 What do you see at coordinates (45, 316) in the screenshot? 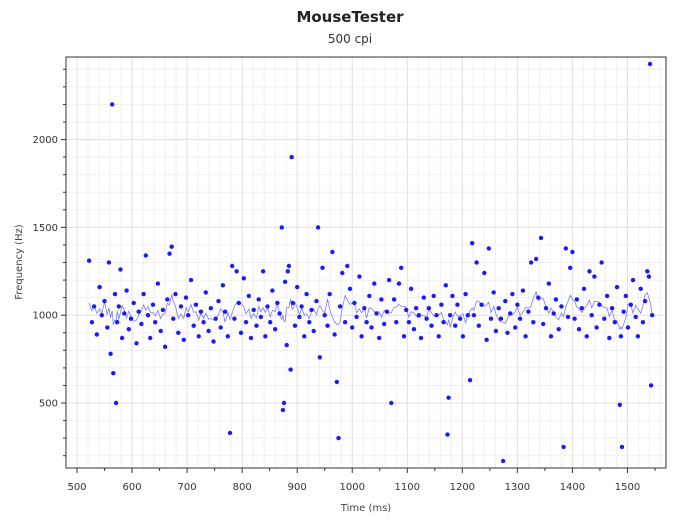
I see `y-tick-label: 1000` at bounding box center [45, 316].